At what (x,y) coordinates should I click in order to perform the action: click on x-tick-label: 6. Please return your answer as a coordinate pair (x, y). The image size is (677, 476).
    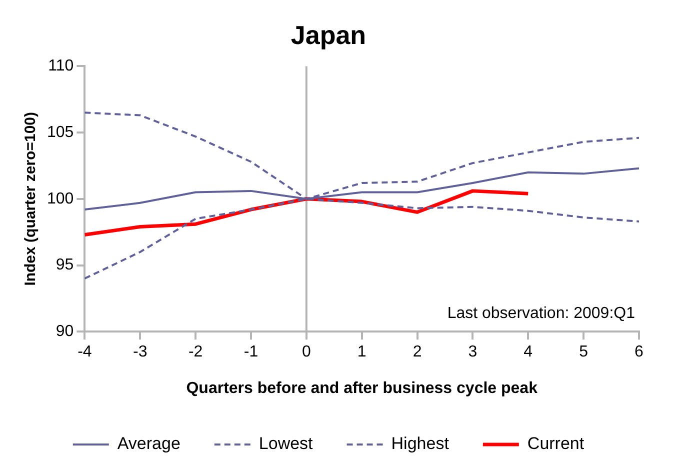
    Looking at the image, I should click on (639, 352).